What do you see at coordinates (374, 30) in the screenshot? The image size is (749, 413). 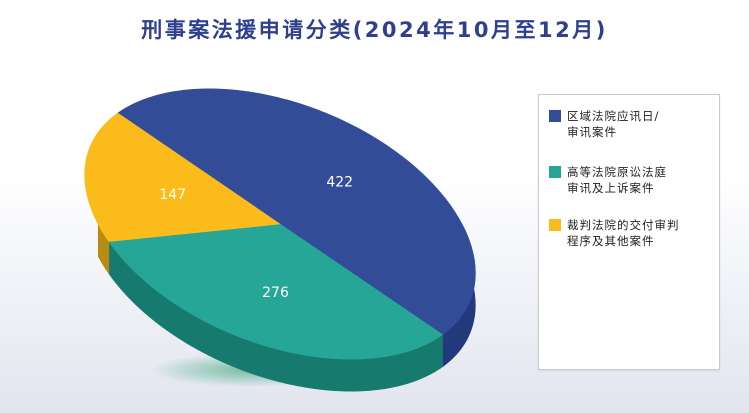 I see `chart-title: 刑事案法援申请分类(2024年10月至12月)` at bounding box center [374, 30].